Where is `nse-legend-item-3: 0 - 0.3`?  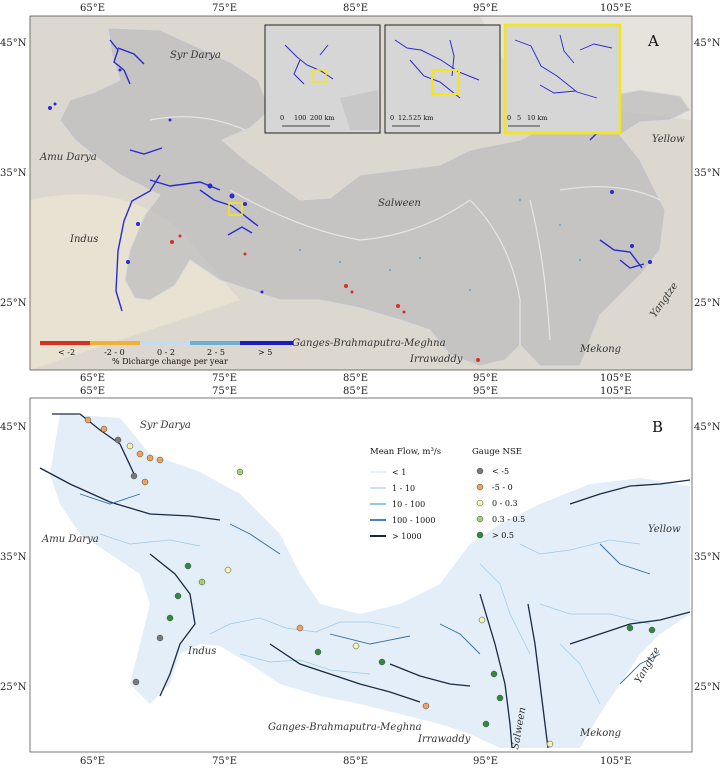 nse-legend-item-3: 0 - 0.3 is located at coordinates (505, 503).